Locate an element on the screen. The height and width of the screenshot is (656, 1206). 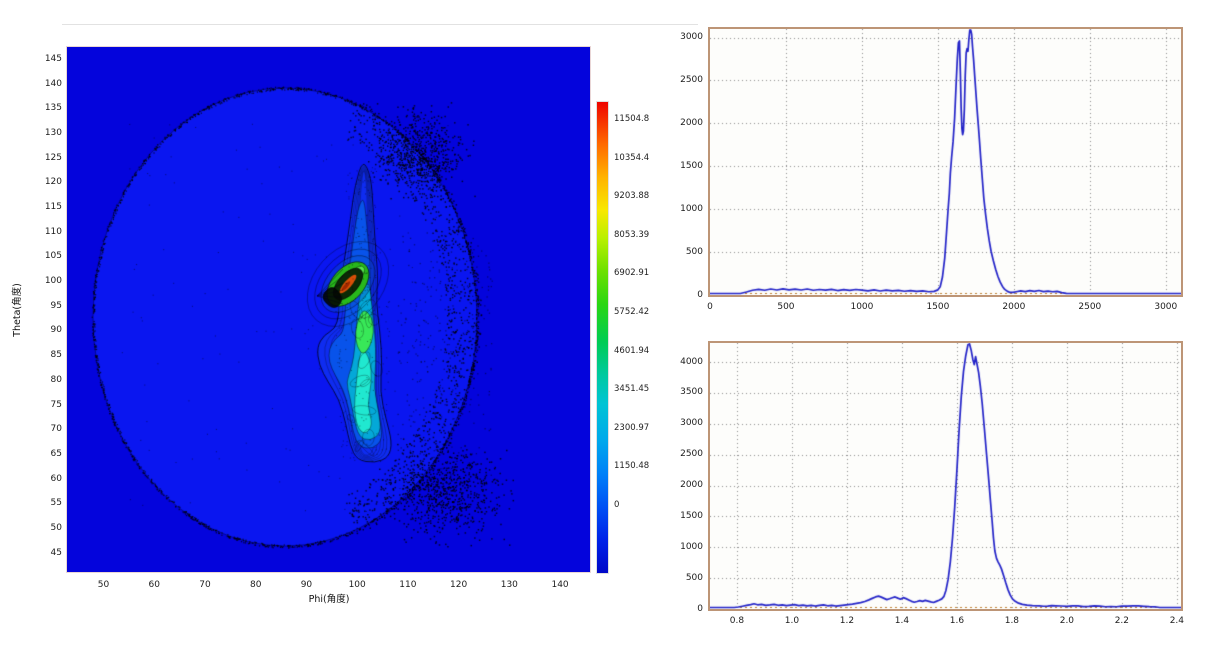
theta-tick-label: 125 is located at coordinates (53, 157).